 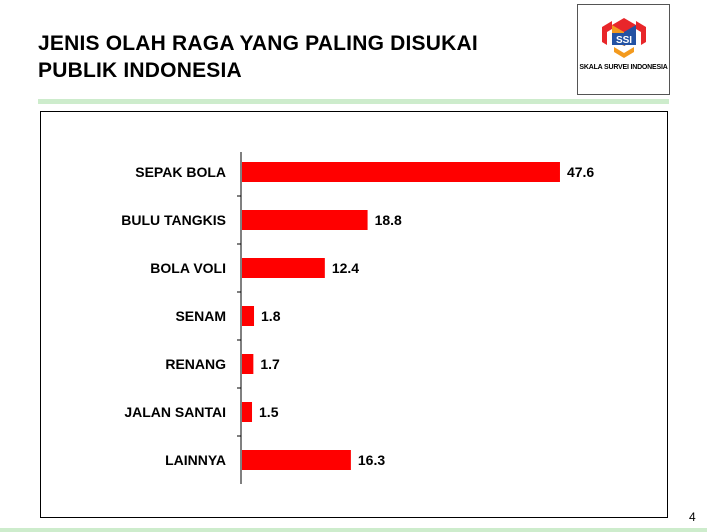 I want to click on category-label: BULU TANGKIS, so click(x=173, y=220).